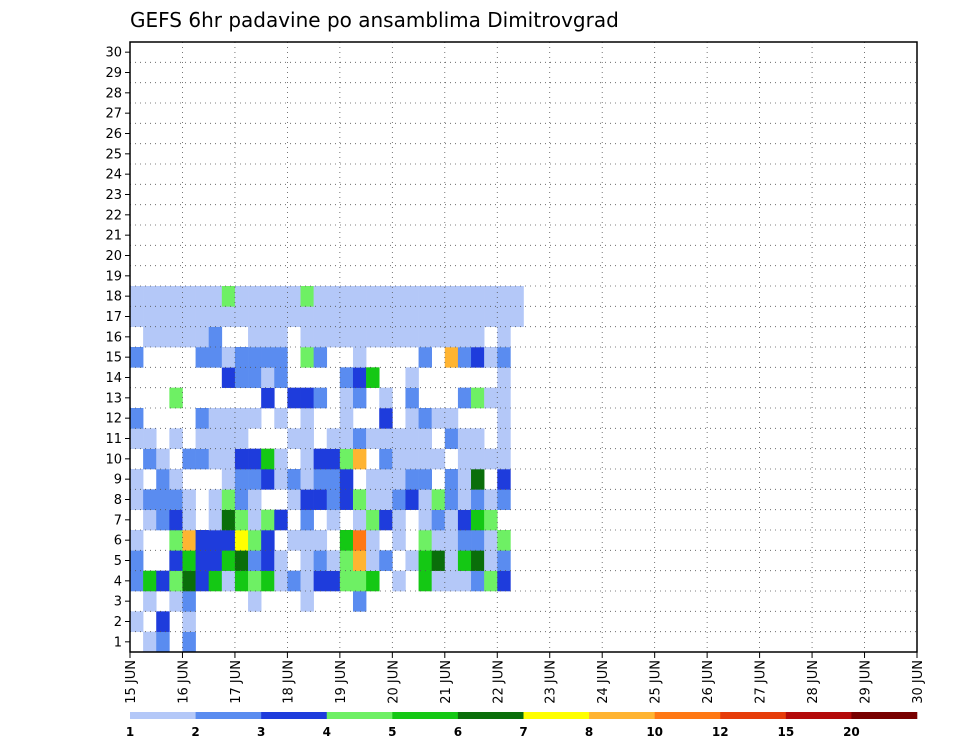 This screenshot has width=960, height=742. I want to click on legend-label: 8, so click(589, 732).